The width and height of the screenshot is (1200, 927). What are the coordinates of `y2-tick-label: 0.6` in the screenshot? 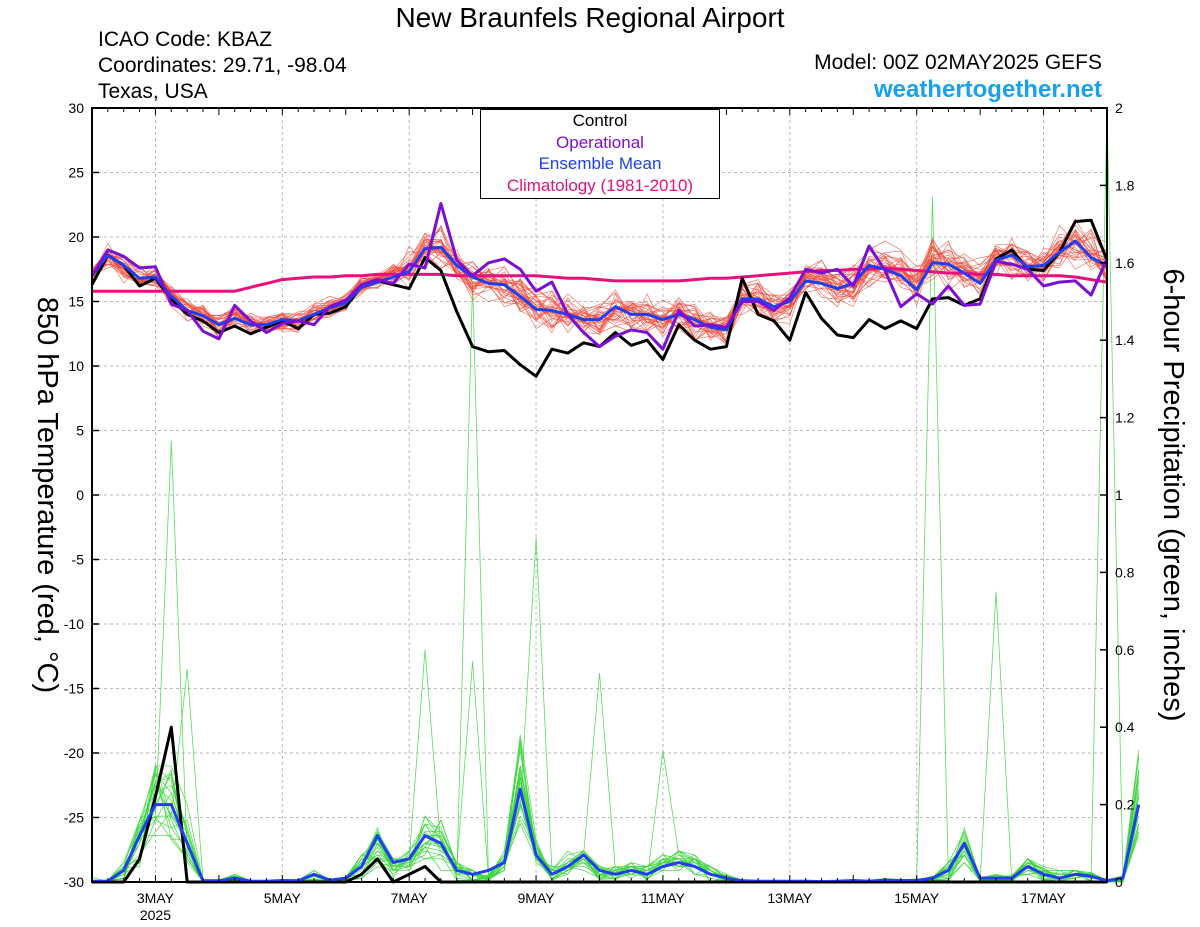 It's located at (1125, 650).